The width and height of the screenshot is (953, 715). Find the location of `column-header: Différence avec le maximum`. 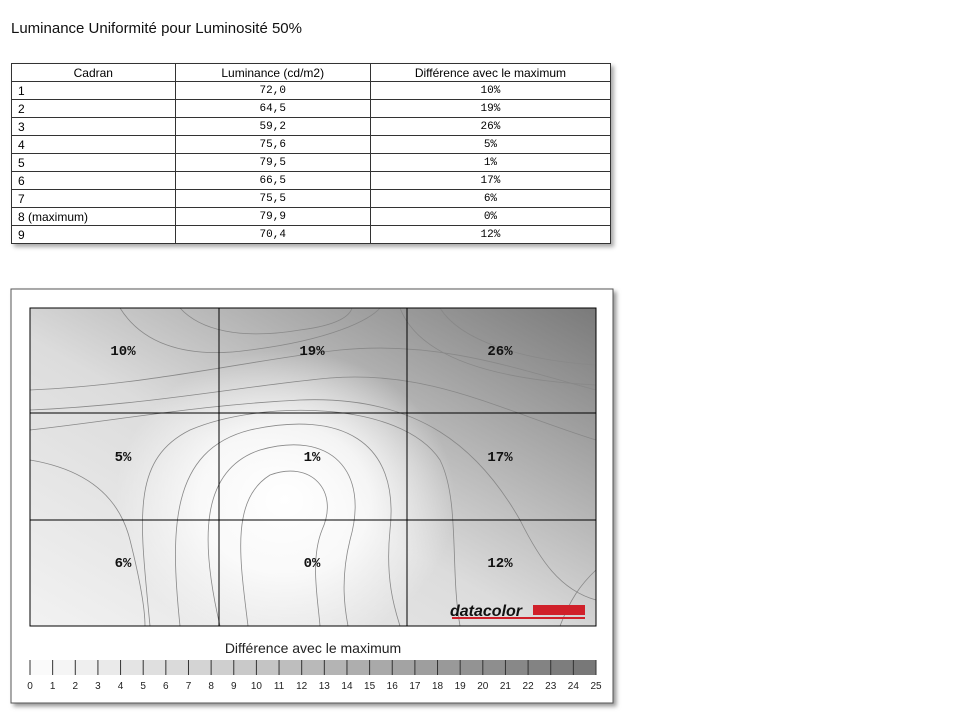

column-header: Différence avec le maximum is located at coordinates (490, 72).